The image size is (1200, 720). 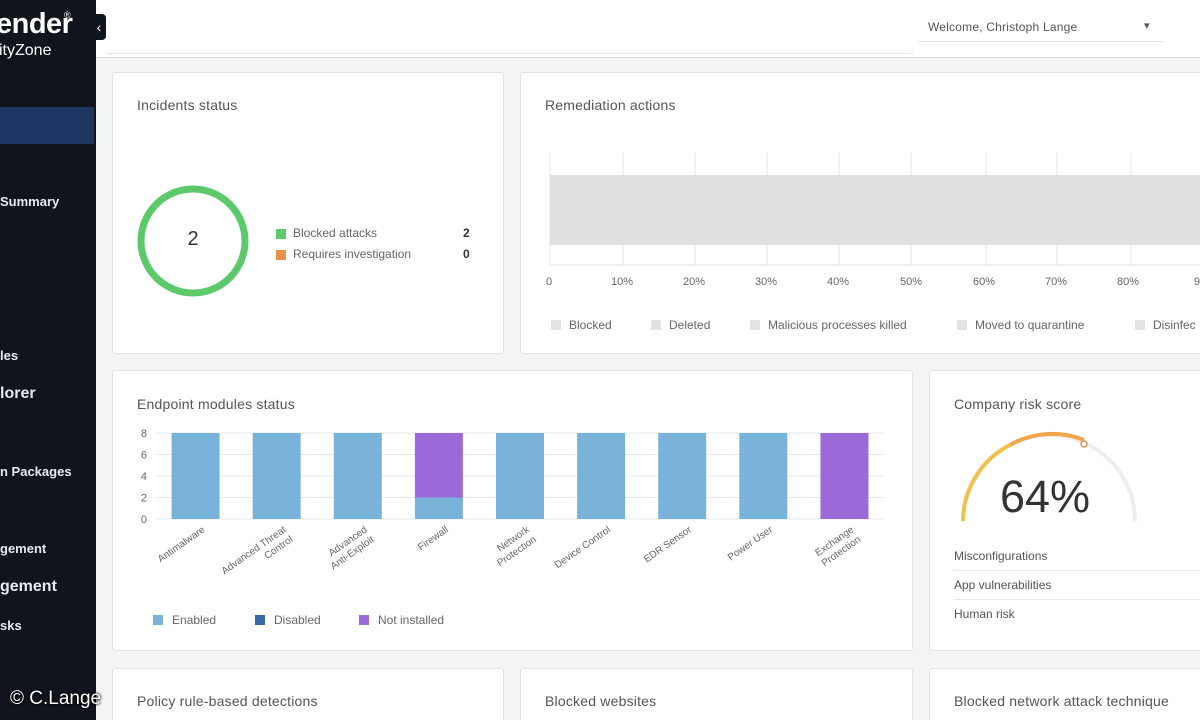 What do you see at coordinates (349, 548) in the screenshot?
I see `x-category-label: AdvancedAnti-Exploit` at bounding box center [349, 548].